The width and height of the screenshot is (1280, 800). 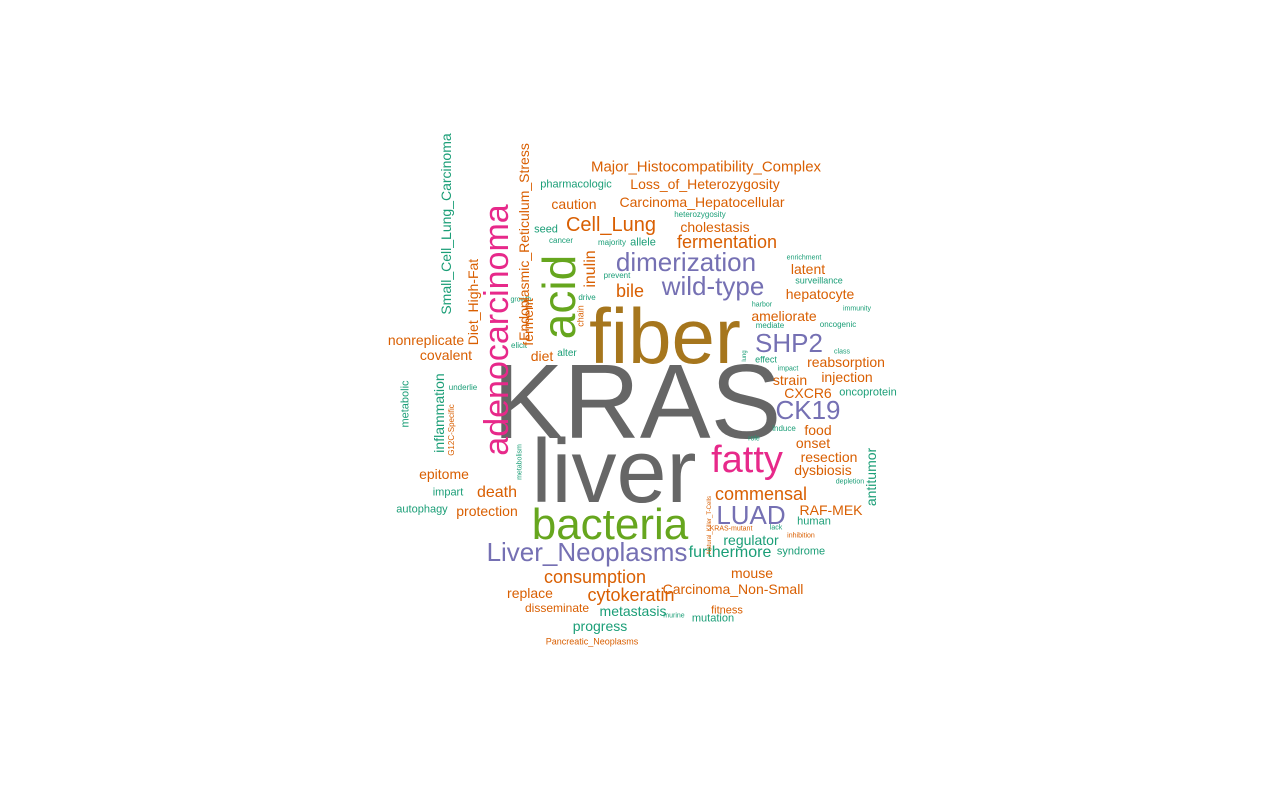 I want to click on word-bile: bile, so click(x=630, y=291).